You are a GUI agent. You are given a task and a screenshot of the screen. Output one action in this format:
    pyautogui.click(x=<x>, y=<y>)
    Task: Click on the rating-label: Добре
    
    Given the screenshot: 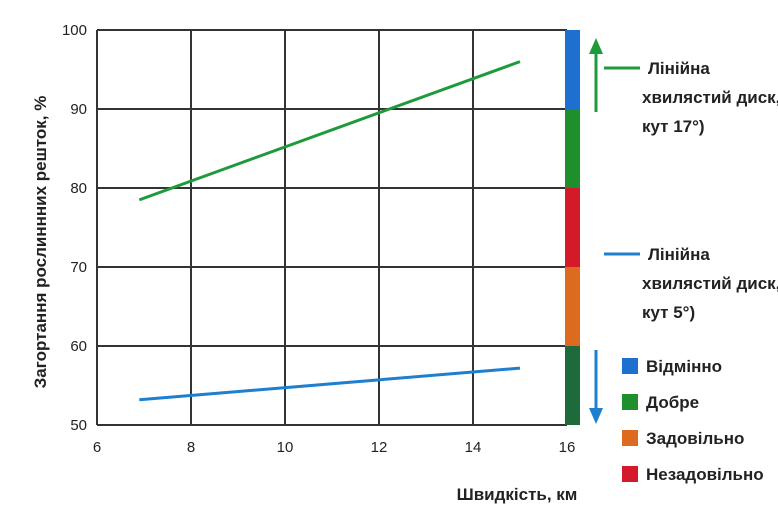 What is the action you would take?
    pyautogui.click(x=672, y=402)
    